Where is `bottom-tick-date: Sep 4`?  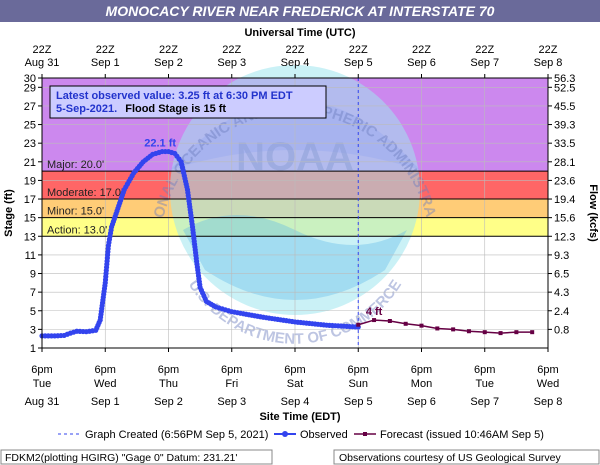 bottom-tick-date: Sep 4 is located at coordinates (295, 402).